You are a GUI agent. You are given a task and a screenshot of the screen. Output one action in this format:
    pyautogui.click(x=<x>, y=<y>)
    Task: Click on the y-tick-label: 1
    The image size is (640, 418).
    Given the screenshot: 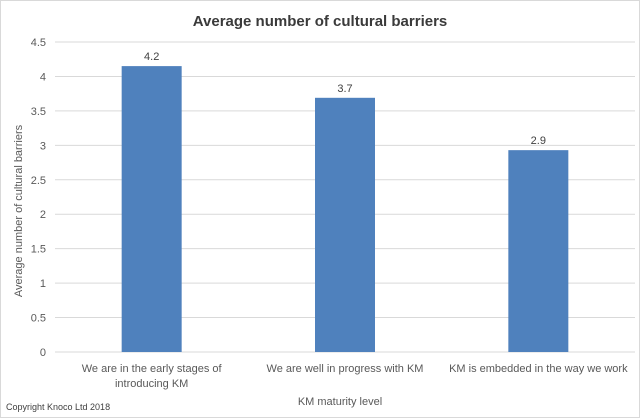 What is the action you would take?
    pyautogui.click(x=43, y=284)
    